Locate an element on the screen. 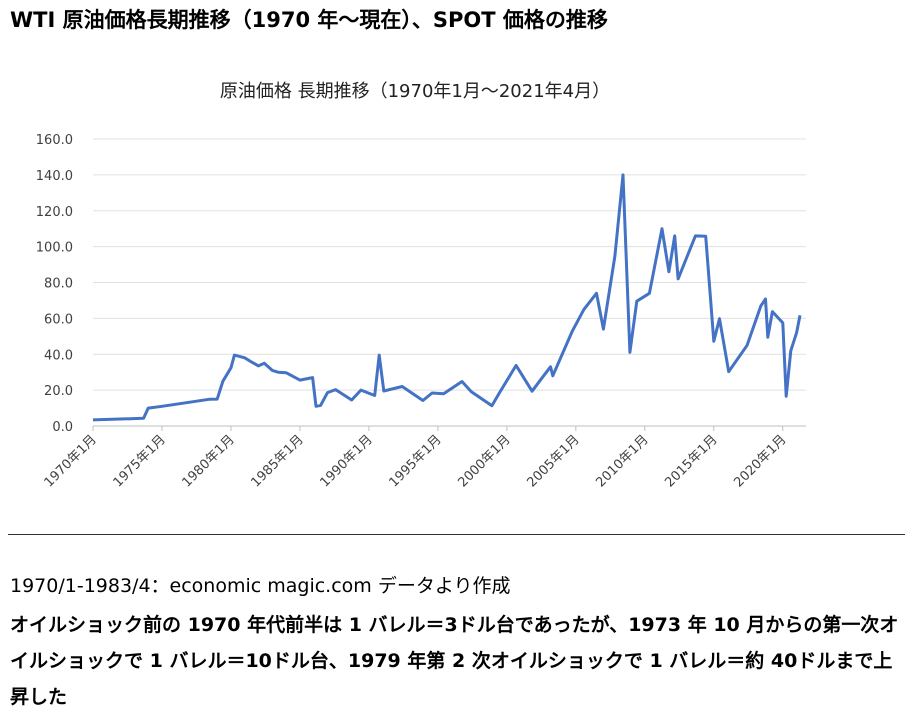 The image size is (913, 721). y-tick-label: 0.0 is located at coordinates (62, 427).